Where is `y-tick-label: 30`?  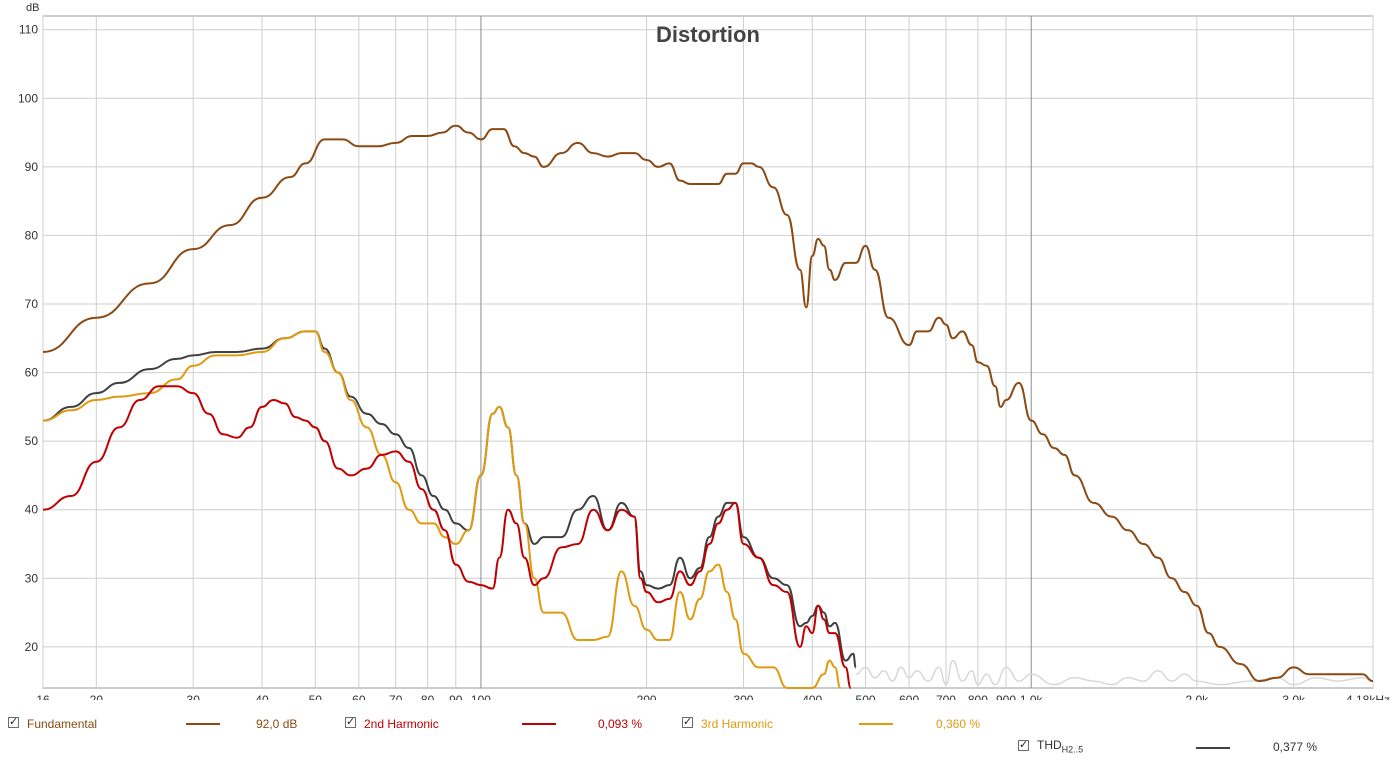 y-tick-label: 30 is located at coordinates (32, 578).